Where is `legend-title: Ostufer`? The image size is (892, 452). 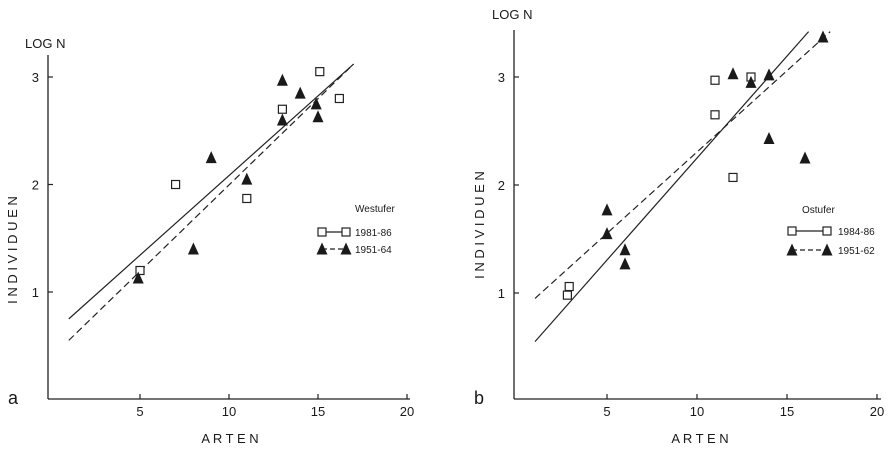
legend-title: Ostufer is located at coordinates (818, 210).